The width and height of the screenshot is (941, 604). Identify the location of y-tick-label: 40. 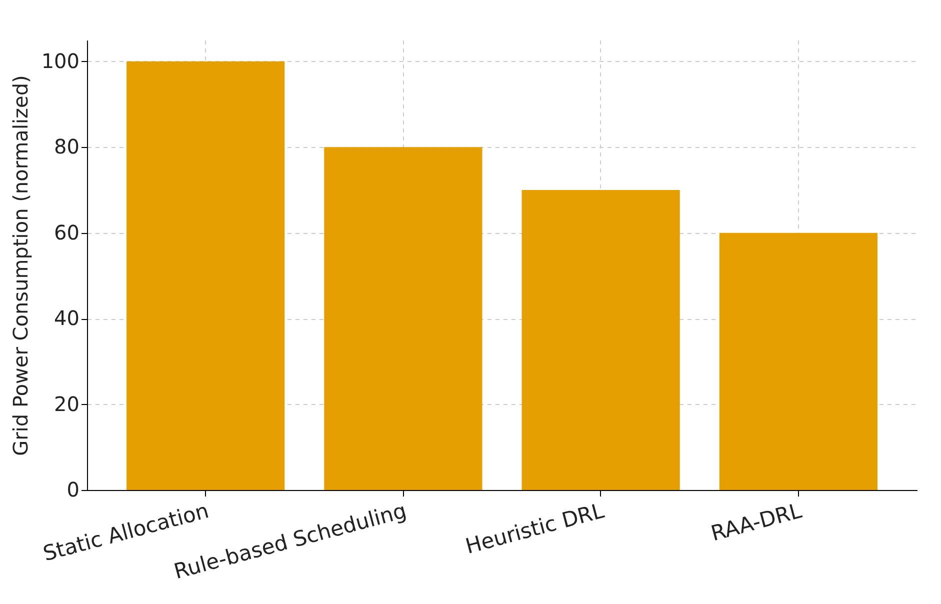
(67, 318).